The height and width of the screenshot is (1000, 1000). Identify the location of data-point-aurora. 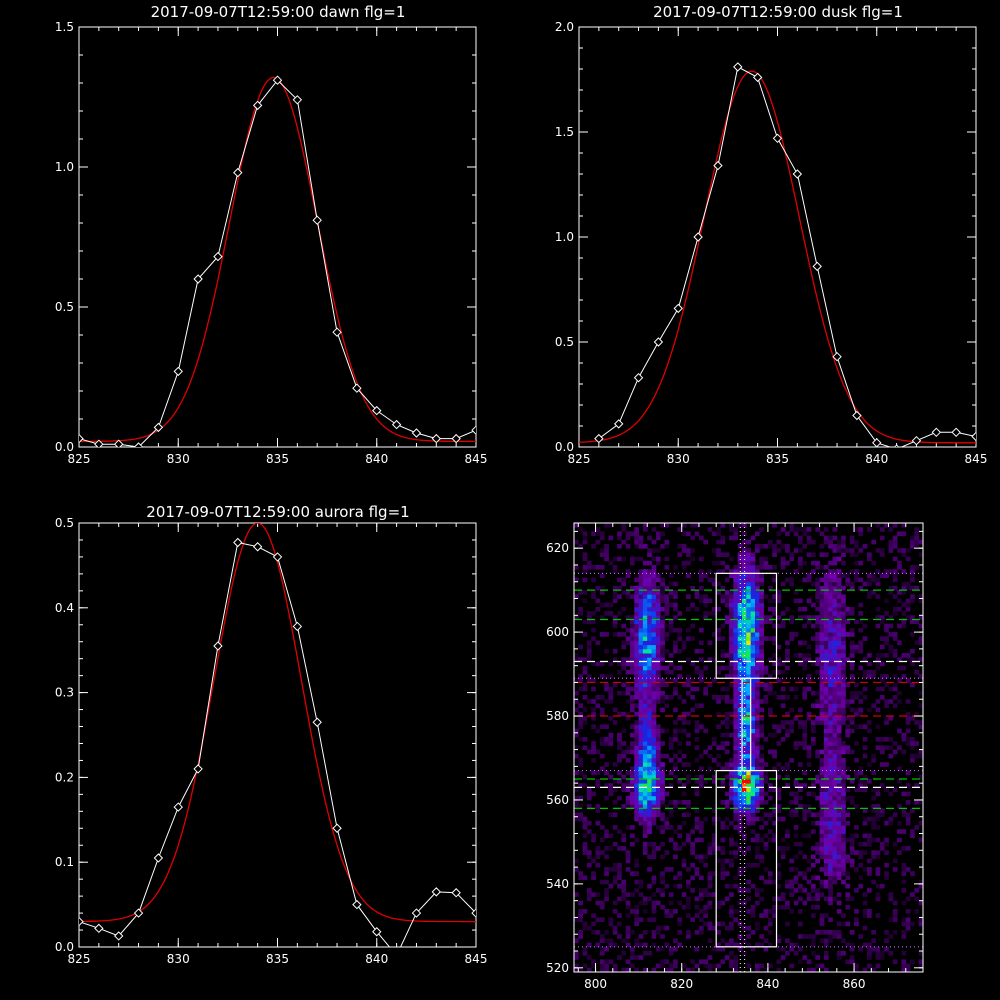
(138, 913).